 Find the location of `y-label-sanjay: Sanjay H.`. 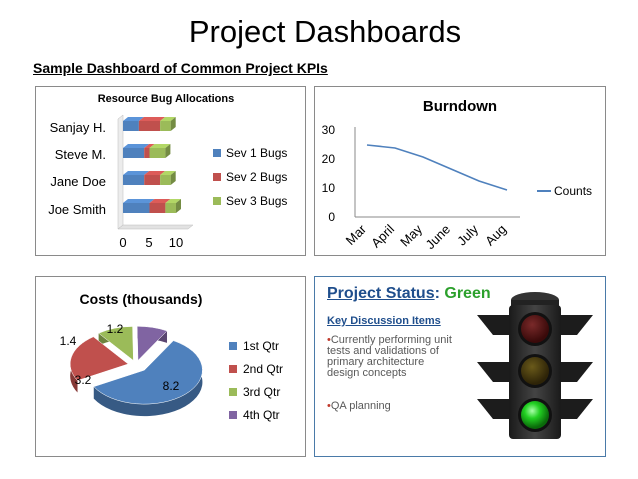

y-label-sanjay: Sanjay H. is located at coordinates (78, 127).